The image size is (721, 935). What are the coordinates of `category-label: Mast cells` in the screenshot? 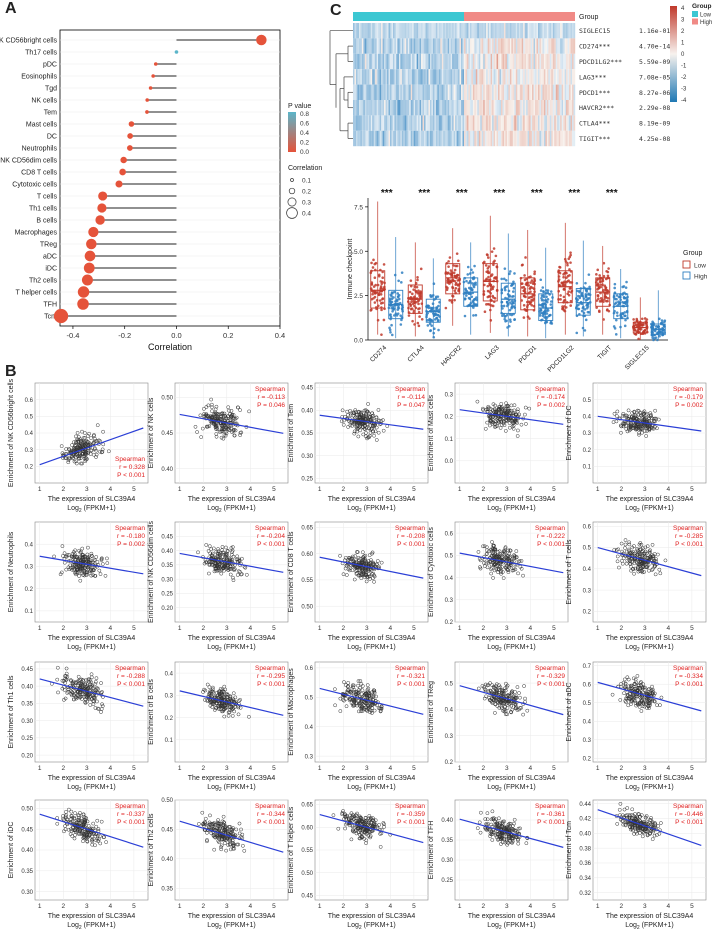 It's located at (42, 125).